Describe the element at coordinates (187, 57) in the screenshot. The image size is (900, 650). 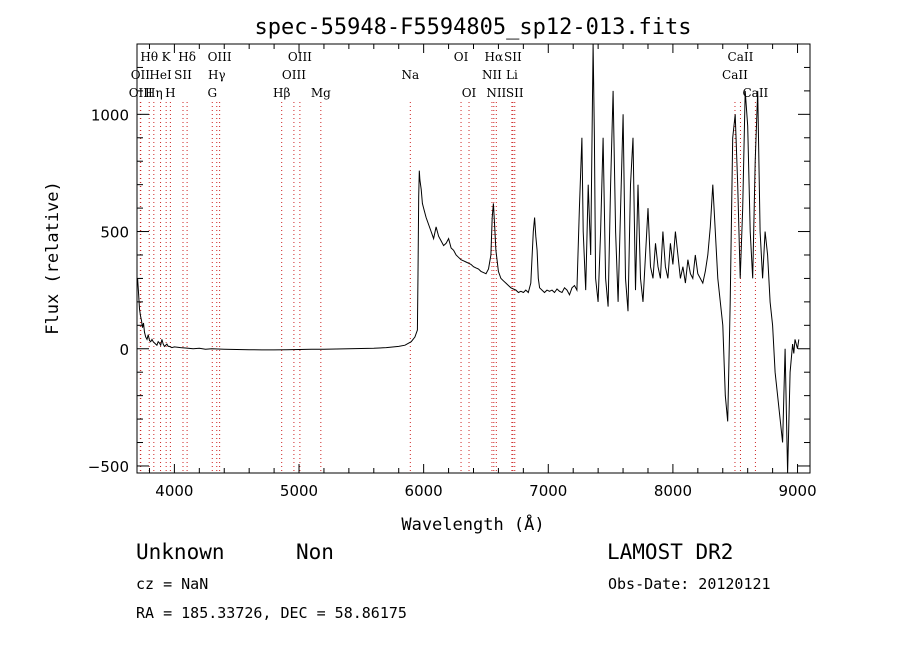
I see `line-marker-label: Hδ` at that location.